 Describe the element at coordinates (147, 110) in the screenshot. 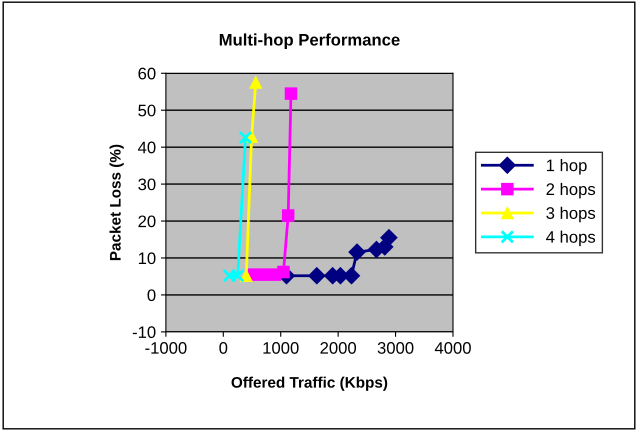

I see `y-tick-label: 50` at that location.